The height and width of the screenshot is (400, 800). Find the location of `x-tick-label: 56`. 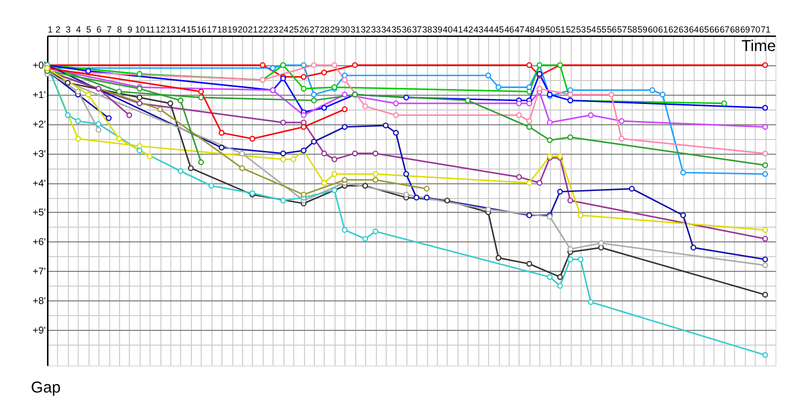

x-tick-label: 56 is located at coordinates (611, 29).